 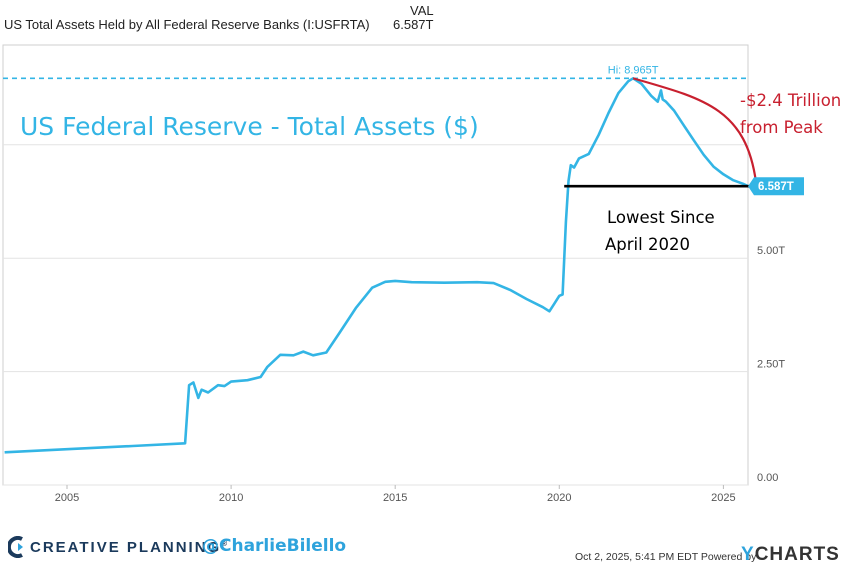 I want to click on current-value-tag-text: 6.587T, so click(x=776, y=187).